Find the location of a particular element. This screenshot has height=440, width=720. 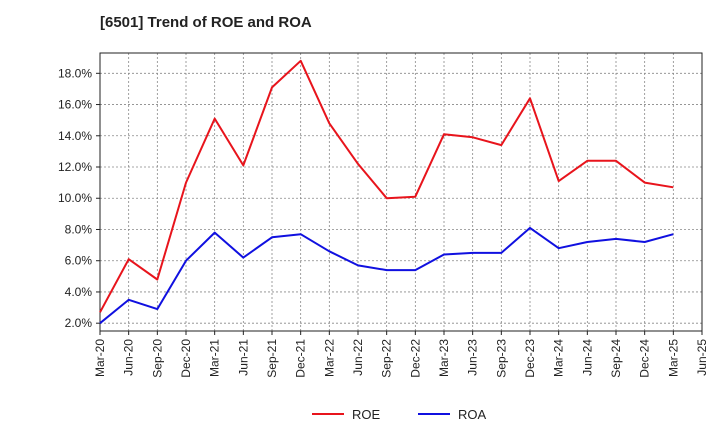

x-tick-label: Sep-24 is located at coordinates (616, 358).